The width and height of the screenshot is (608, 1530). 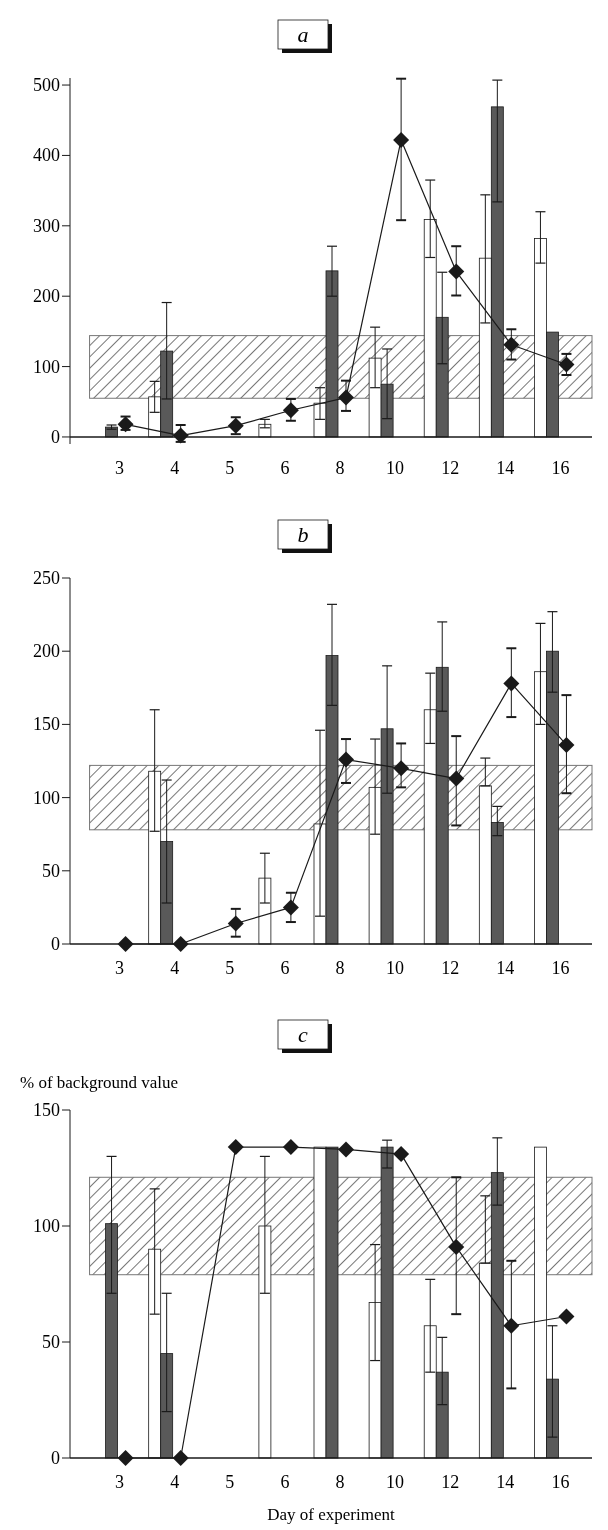 What do you see at coordinates (331, 1514) in the screenshot?
I see `x-axis-title: Day of experiment` at bounding box center [331, 1514].